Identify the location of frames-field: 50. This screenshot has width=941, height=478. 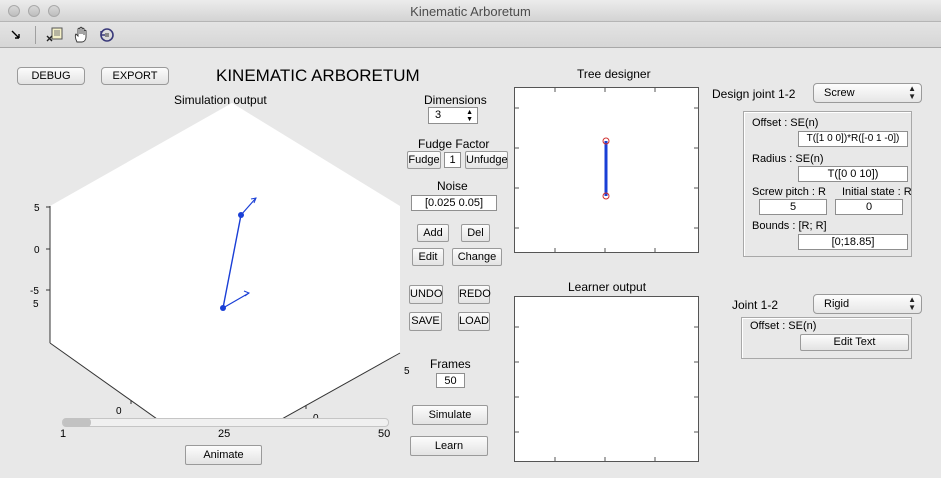
(450, 380).